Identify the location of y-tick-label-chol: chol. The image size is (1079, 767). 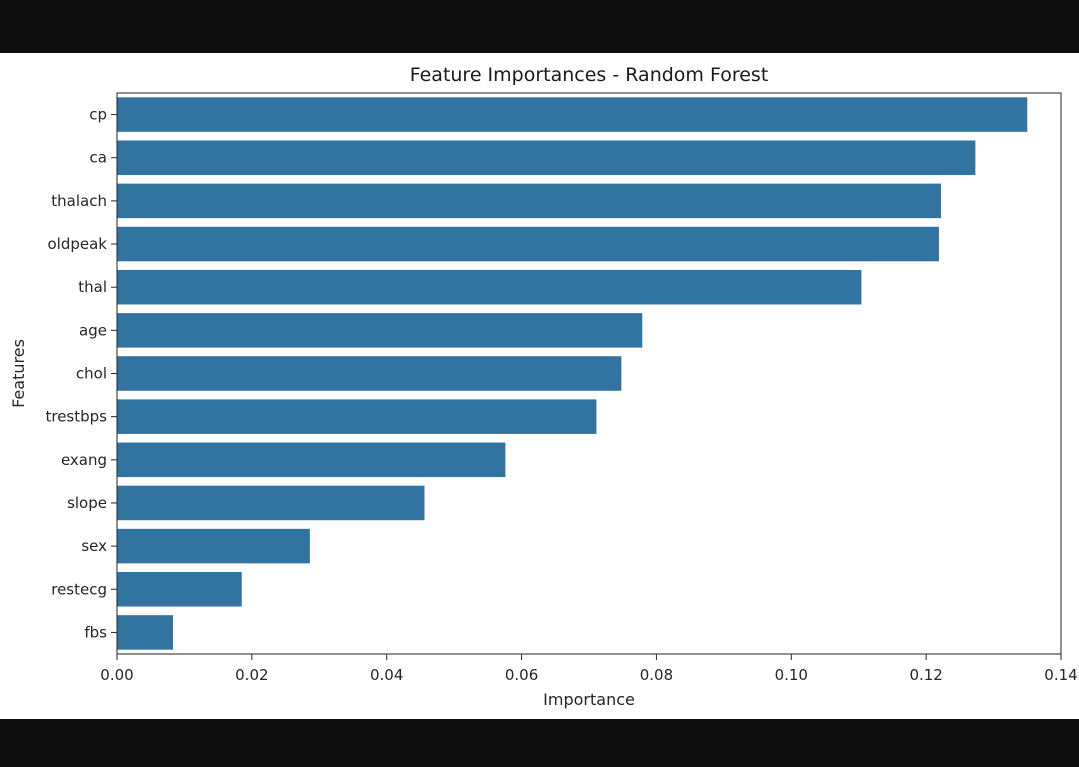
(91, 374).